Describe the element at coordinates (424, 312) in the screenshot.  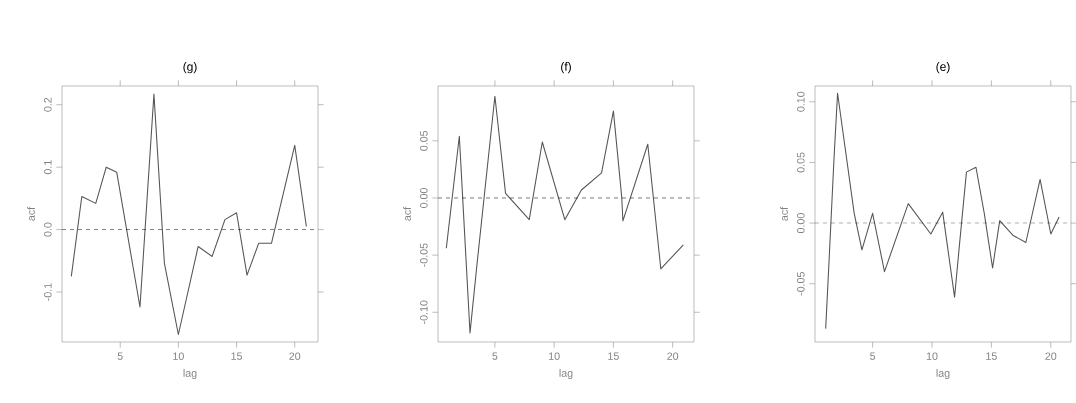
I see `y-tick-label: -0.10` at that location.